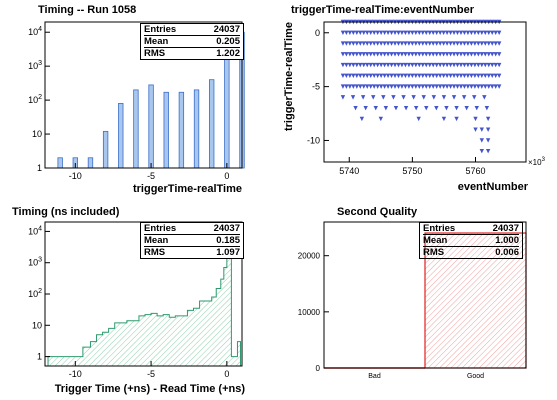 The width and height of the screenshot is (557, 400). Describe the element at coordinates (151, 374) in the screenshot. I see `x-tick-label: -5` at that location.